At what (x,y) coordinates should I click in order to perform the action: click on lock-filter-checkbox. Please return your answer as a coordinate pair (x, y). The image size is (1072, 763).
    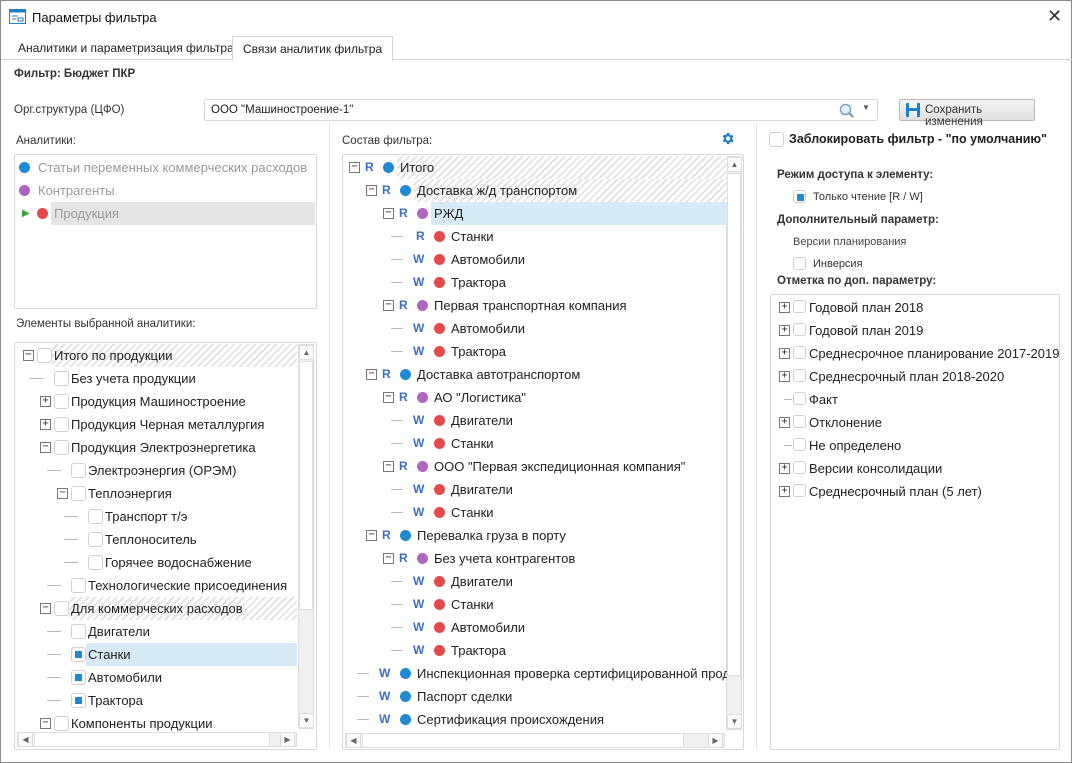
    Looking at the image, I should click on (776, 139).